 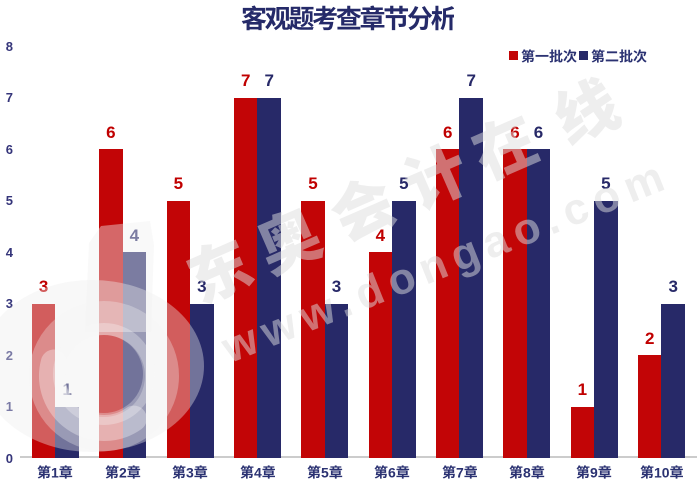 What do you see at coordinates (594, 472) in the screenshot?
I see `svg-text: 9` at bounding box center [594, 472].